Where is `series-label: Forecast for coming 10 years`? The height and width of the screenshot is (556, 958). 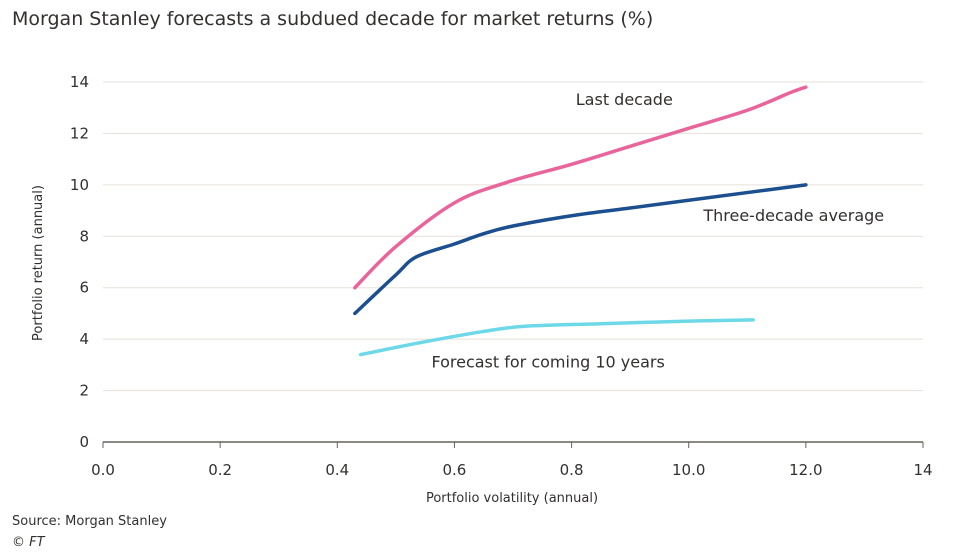
series-label: Forecast for coming 10 years is located at coordinates (547, 361).